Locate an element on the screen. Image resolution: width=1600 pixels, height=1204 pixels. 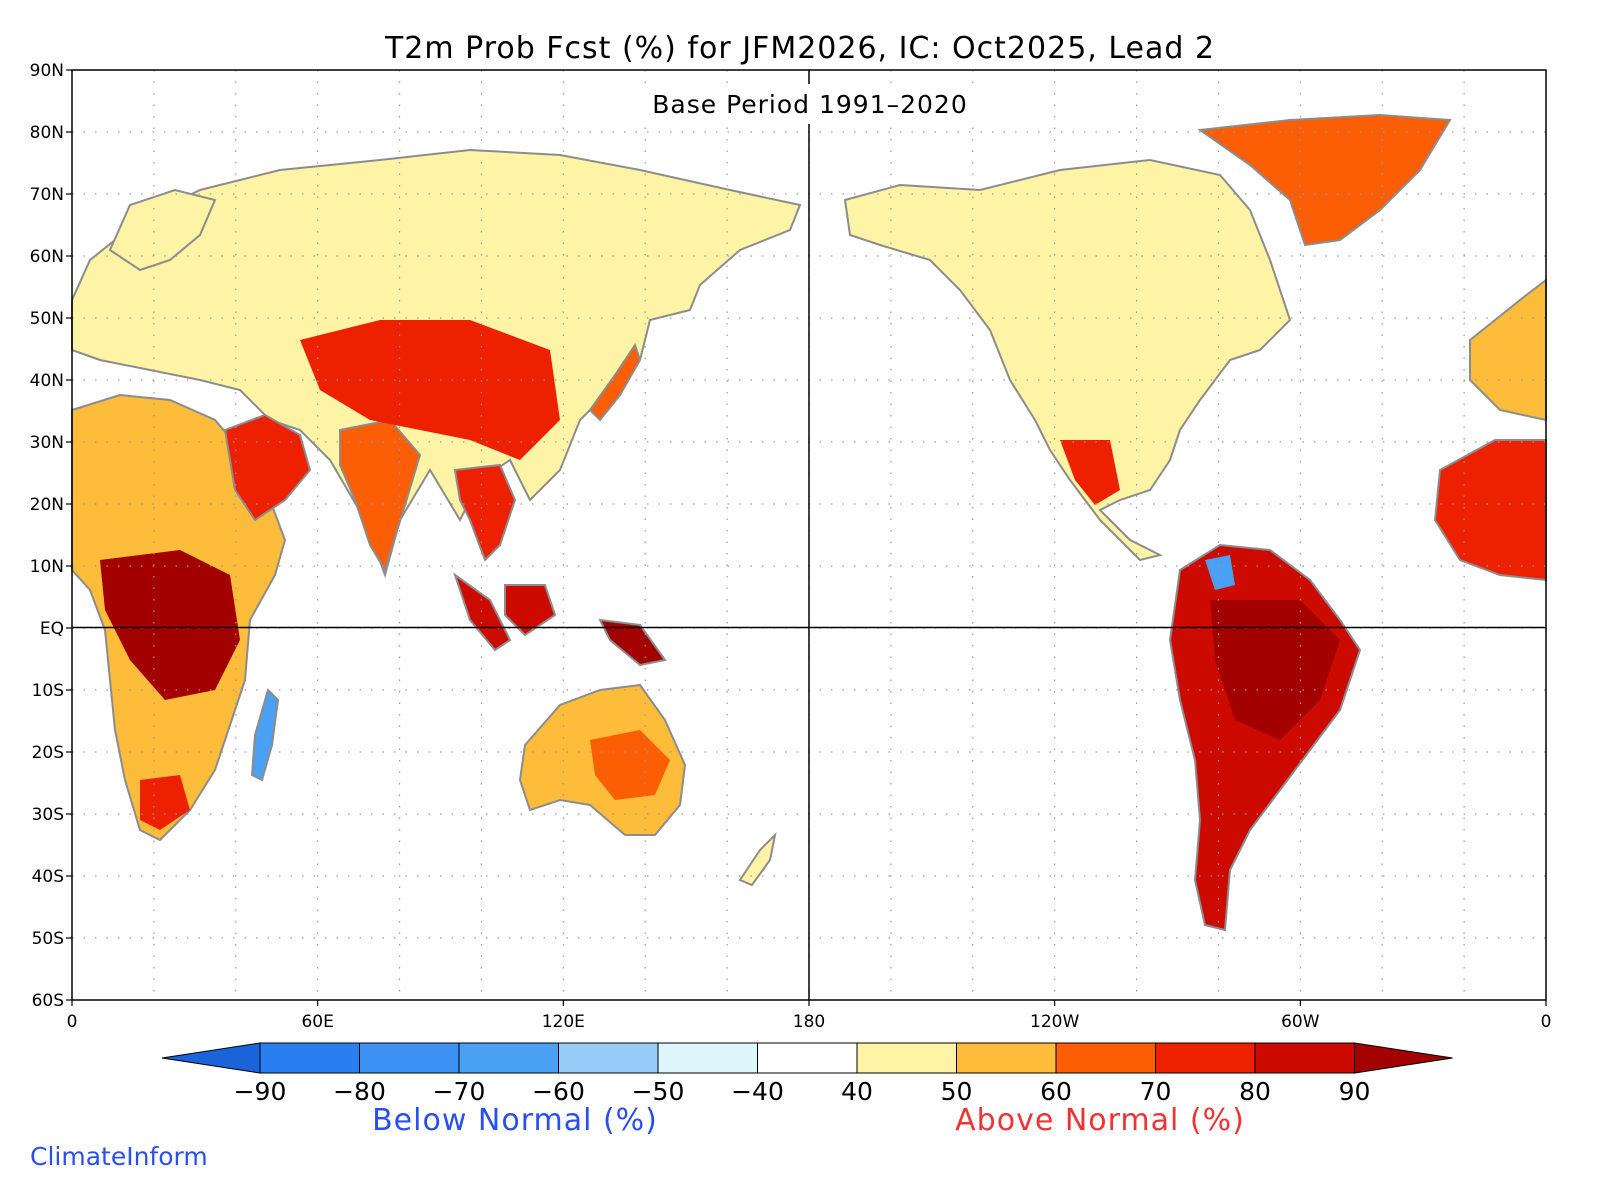
colorbar-label: 60 is located at coordinates (1056, 1091).